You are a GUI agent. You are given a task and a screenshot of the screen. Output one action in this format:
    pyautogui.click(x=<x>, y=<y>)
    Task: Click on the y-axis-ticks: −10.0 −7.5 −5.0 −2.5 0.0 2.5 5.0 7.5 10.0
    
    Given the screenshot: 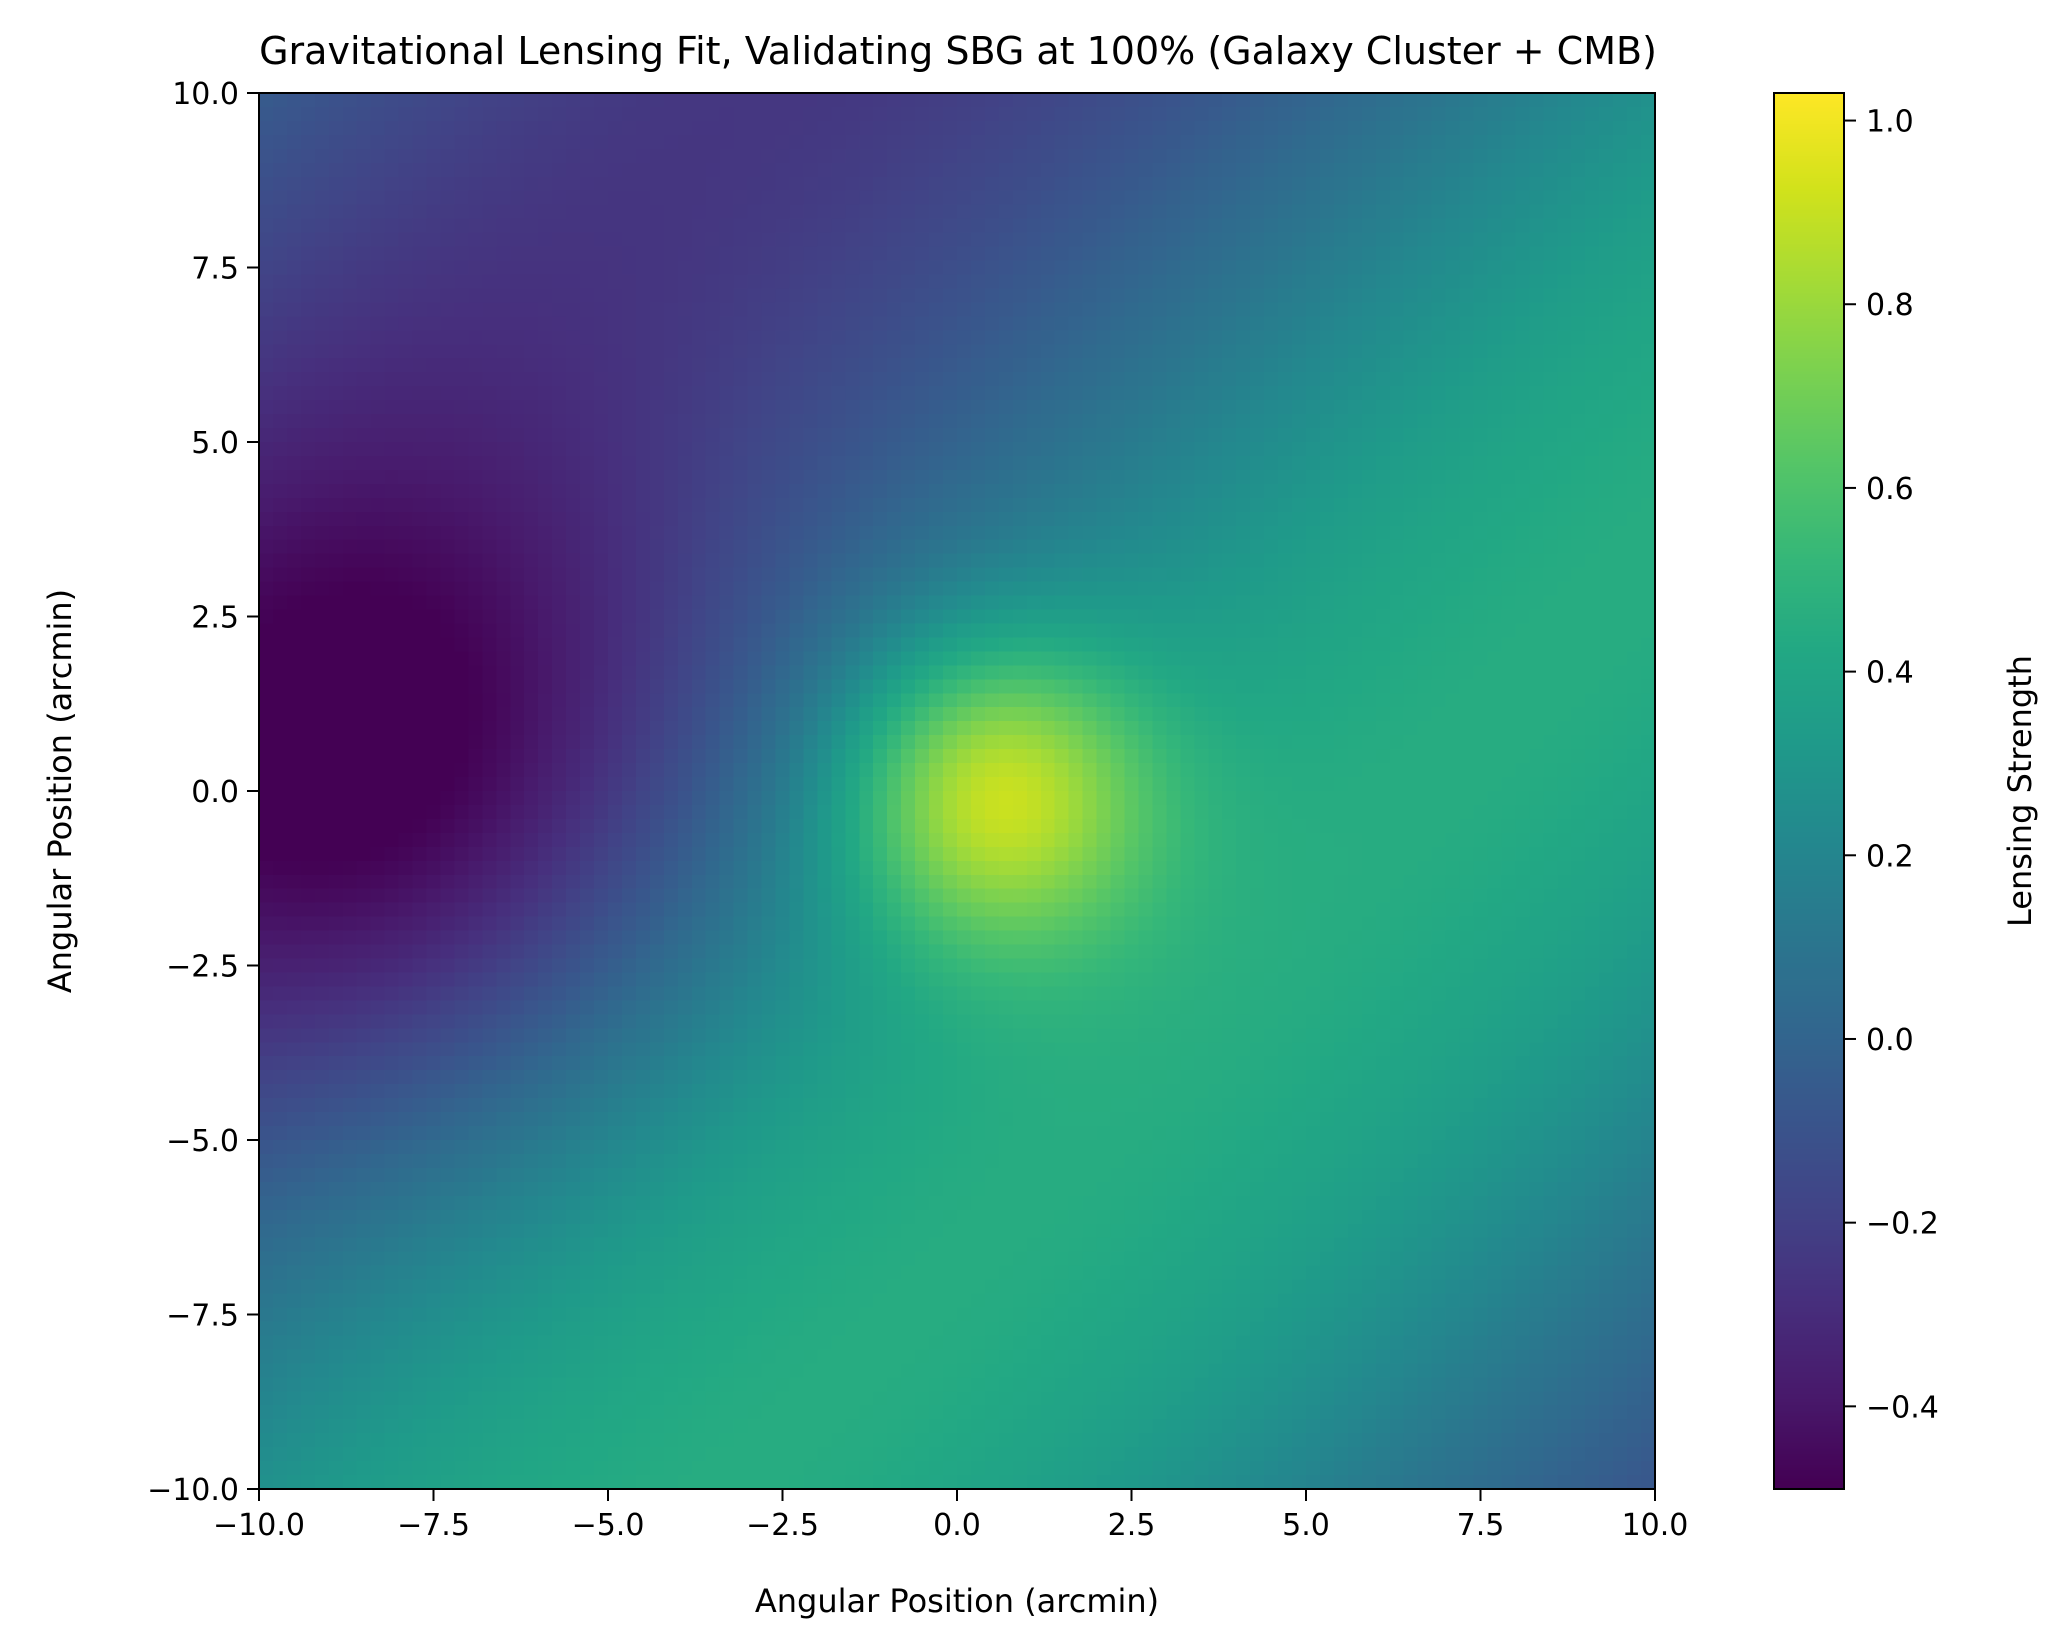 What is the action you would take?
    pyautogui.click(x=203, y=792)
    